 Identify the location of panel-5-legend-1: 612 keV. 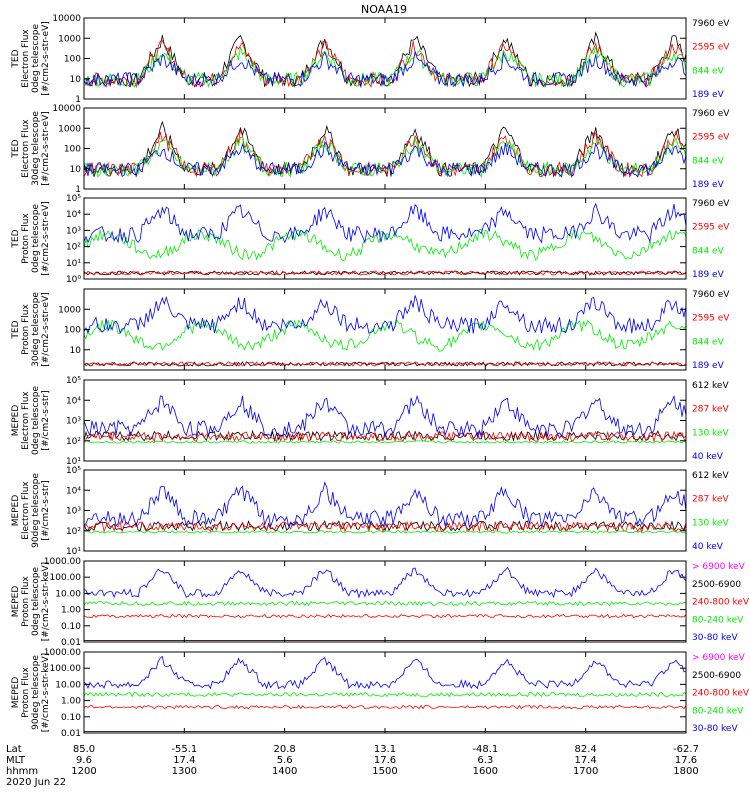
(710, 386).